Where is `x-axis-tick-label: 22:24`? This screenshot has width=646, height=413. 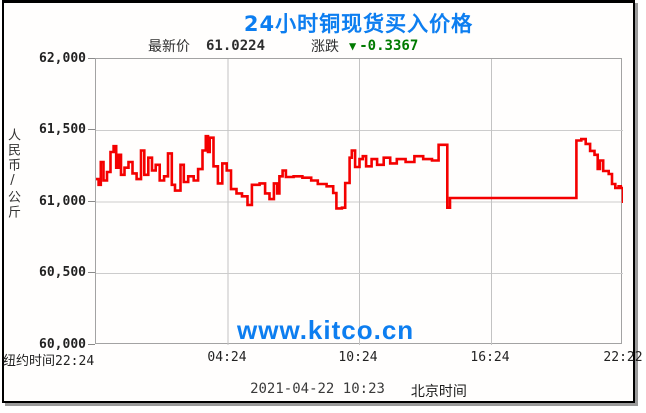
x-axis-tick-label: 22:24 is located at coordinates (75, 361).